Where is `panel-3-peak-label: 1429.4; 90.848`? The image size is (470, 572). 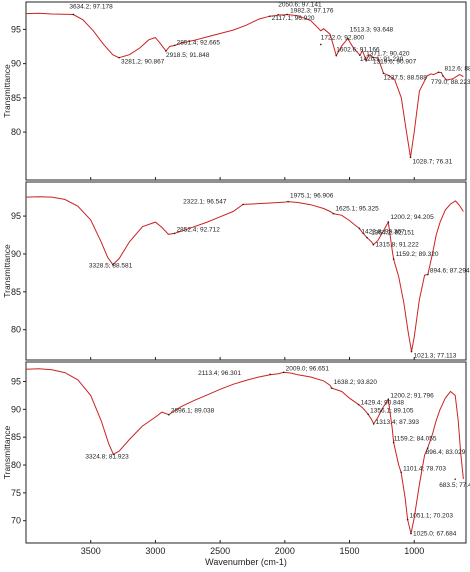
panel-3-peak-label: 1429.4; 90.848 is located at coordinates (383, 403).